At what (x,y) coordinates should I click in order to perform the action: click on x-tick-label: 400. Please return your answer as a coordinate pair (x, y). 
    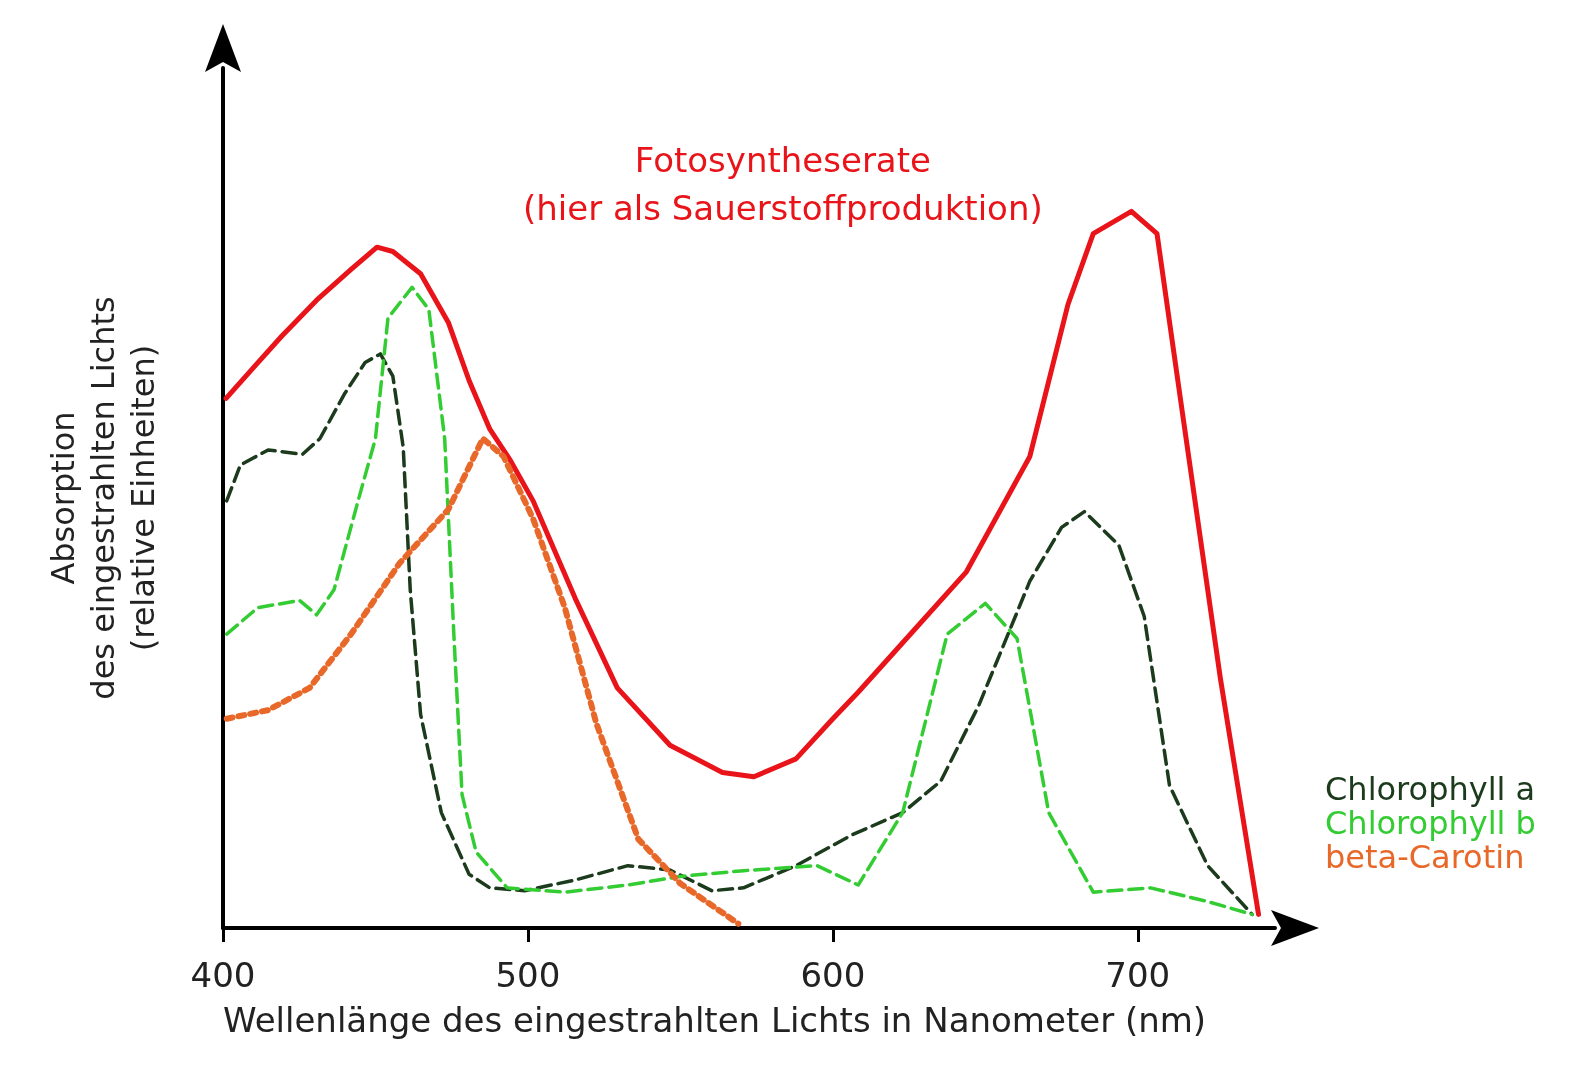
    Looking at the image, I should click on (223, 975).